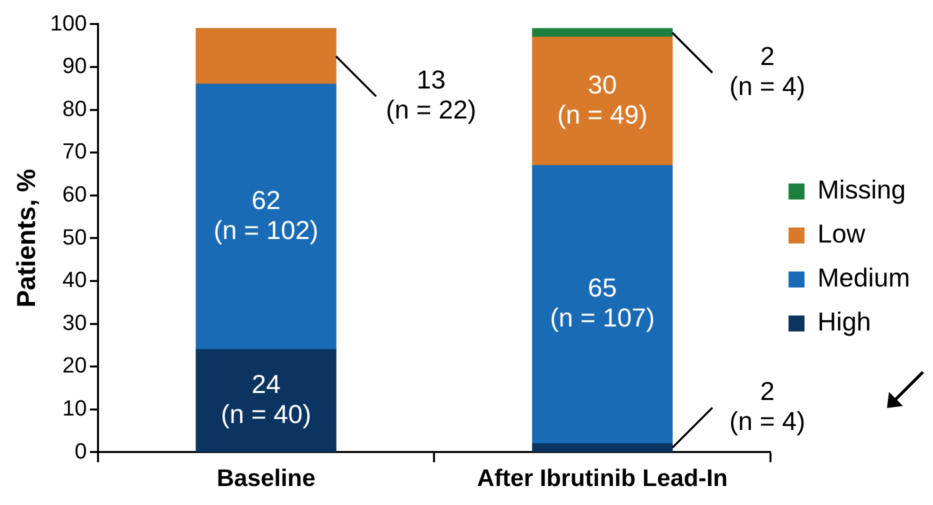 This screenshot has height=505, width=933. Describe the element at coordinates (842, 233) in the screenshot. I see `legend-label: Low` at that location.